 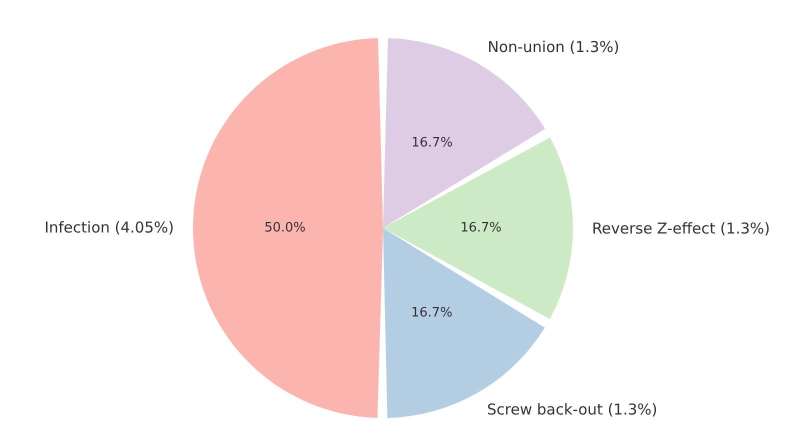 What do you see at coordinates (554, 47) in the screenshot?
I see `slice-label: Non-union (1.3%)` at bounding box center [554, 47].